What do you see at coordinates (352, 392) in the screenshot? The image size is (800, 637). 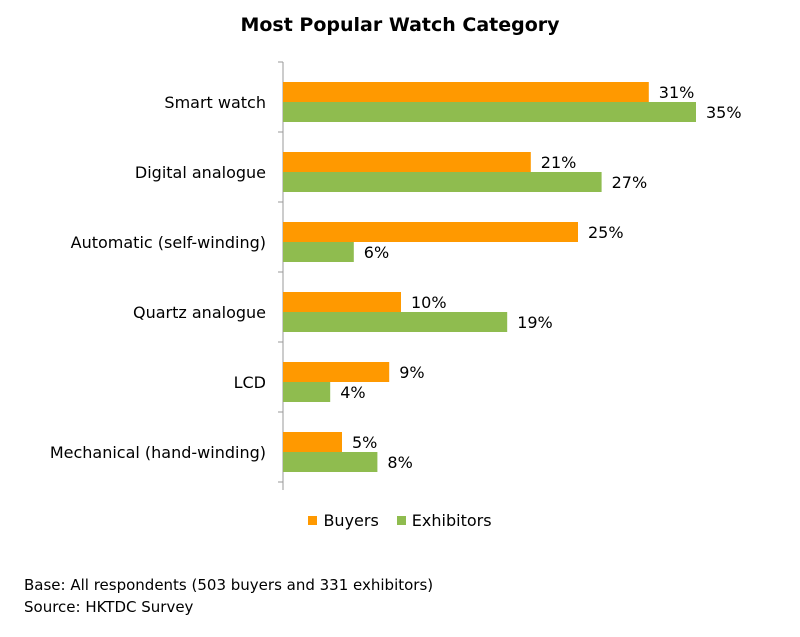 I see `data-label-exhibitors-lcd: 4%` at bounding box center [352, 392].